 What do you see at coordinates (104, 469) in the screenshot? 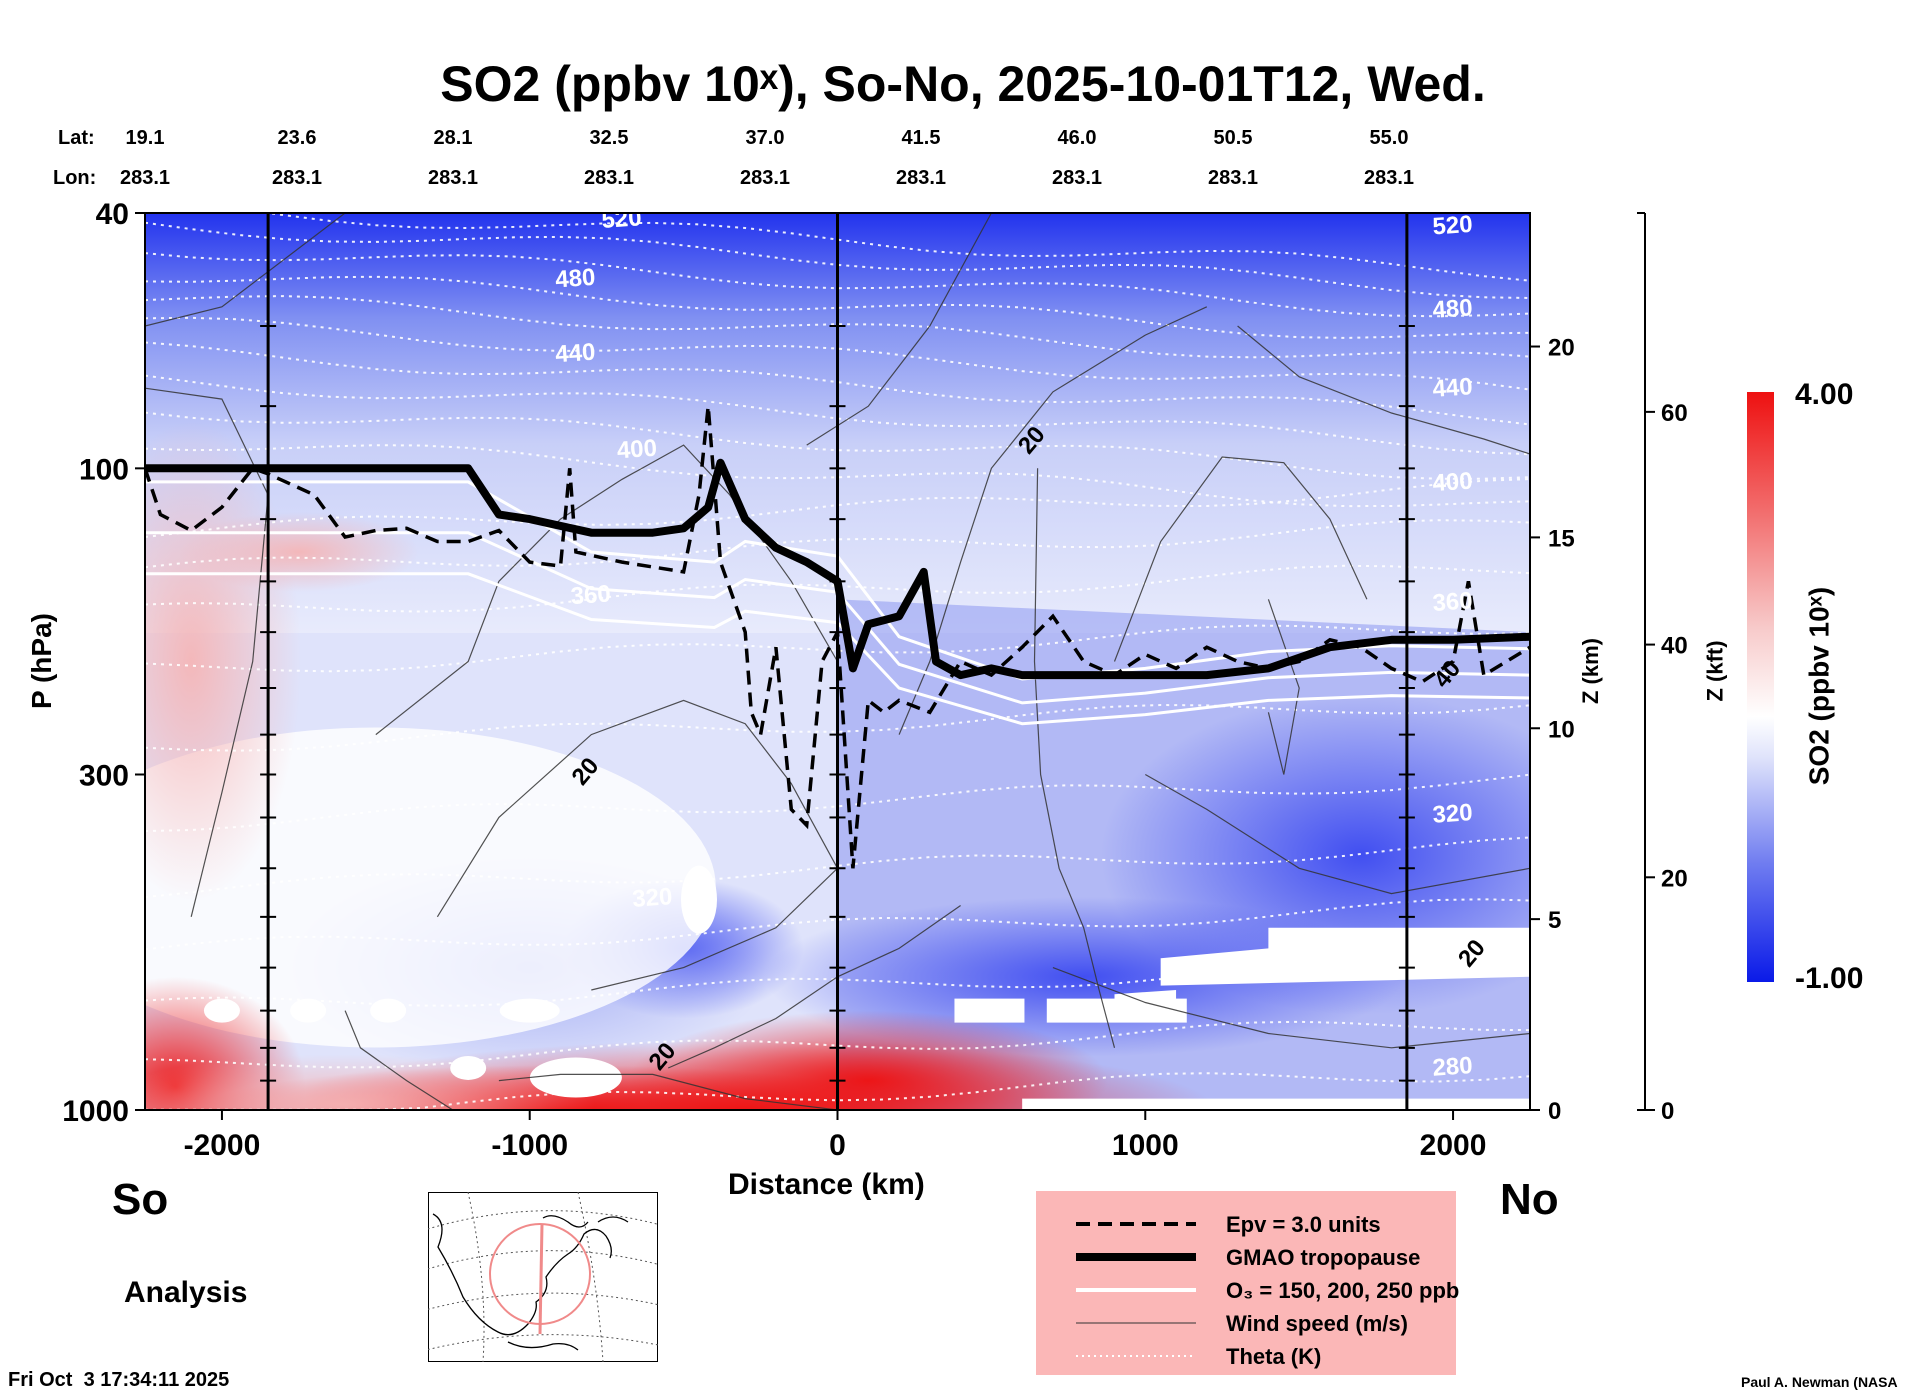
I see `y-tick-label: 100` at bounding box center [104, 469].